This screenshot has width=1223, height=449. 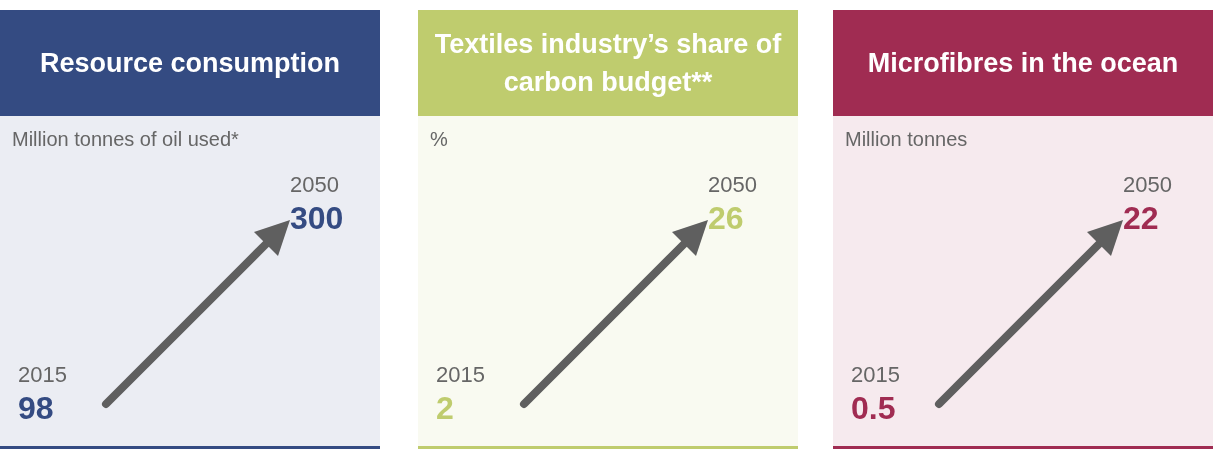 I want to click on data-label: 0.5, so click(x=874, y=408).